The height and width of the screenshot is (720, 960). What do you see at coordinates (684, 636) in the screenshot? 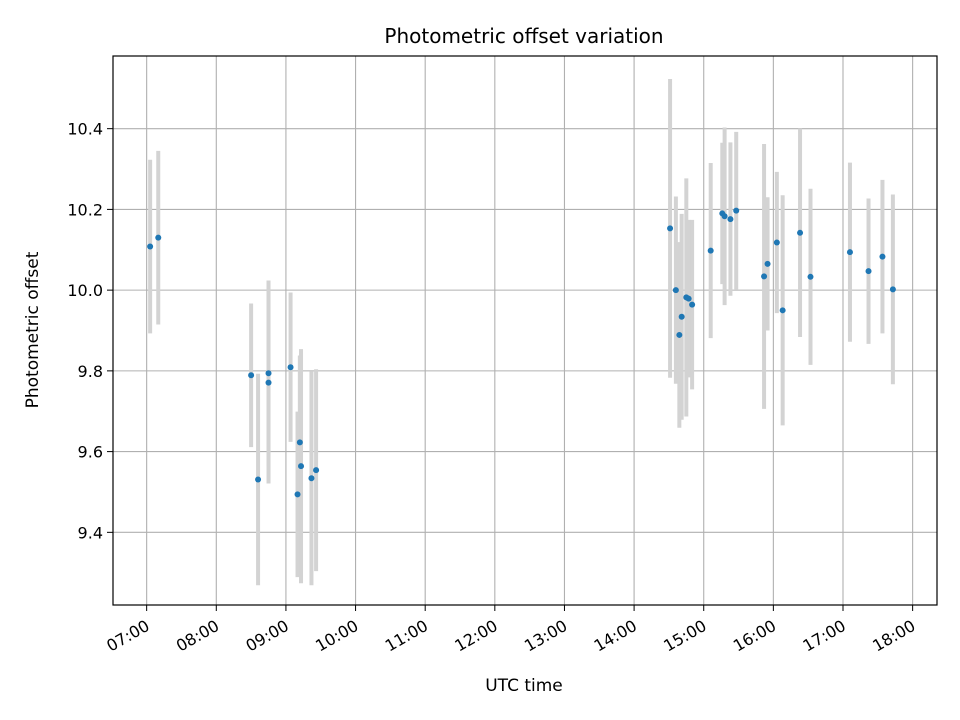
I see `x-tick-label: 15:00` at bounding box center [684, 636].